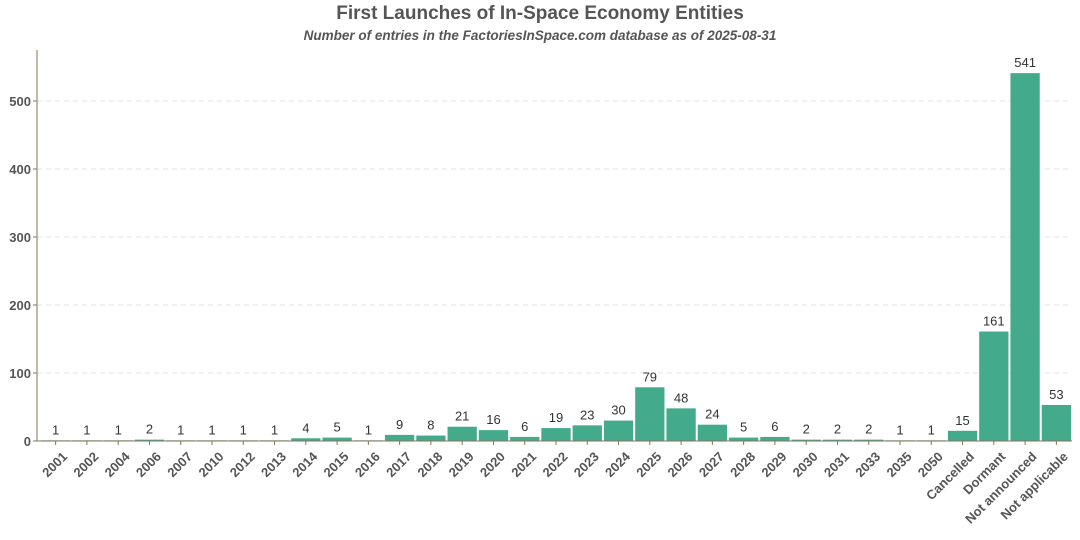  Describe the element at coordinates (462, 433) in the screenshot. I see `bar-2019` at that location.